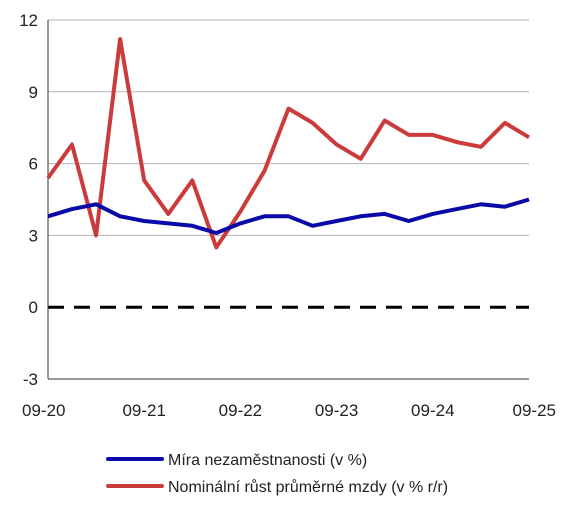 The width and height of the screenshot is (575, 509). Describe the element at coordinates (240, 410) in the screenshot. I see `x-tick-label: 09-22` at that location.